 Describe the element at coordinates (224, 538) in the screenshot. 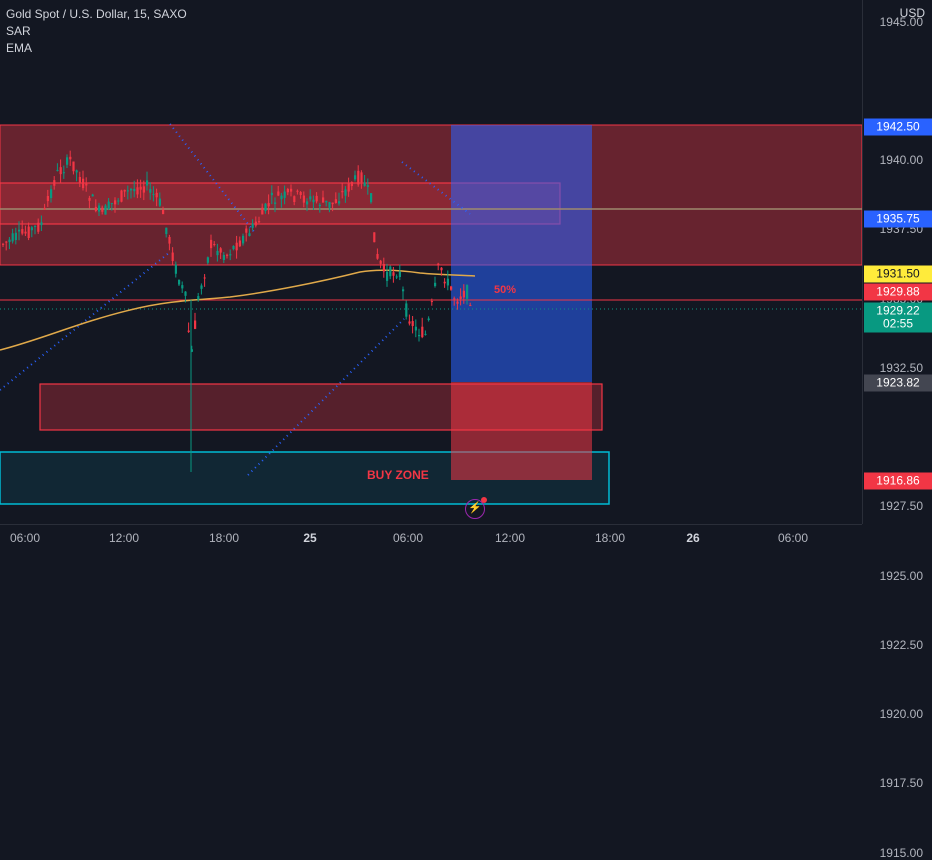

I see `time-tick-label: 18:00` at that location.